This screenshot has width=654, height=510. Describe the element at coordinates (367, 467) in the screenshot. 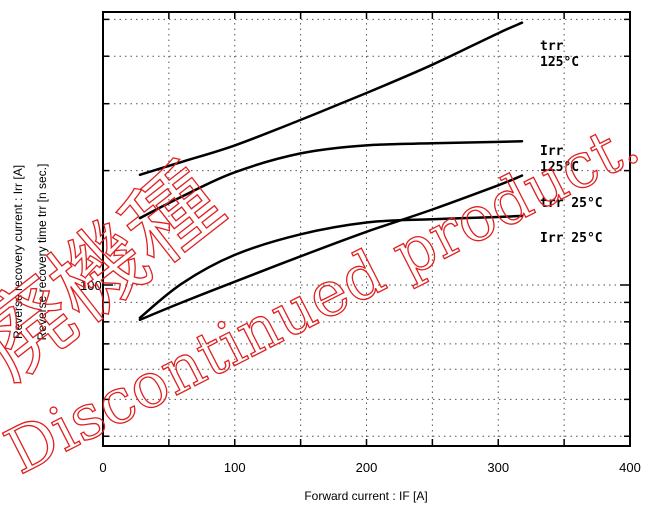

I see `x-tick-label: 200` at that location.